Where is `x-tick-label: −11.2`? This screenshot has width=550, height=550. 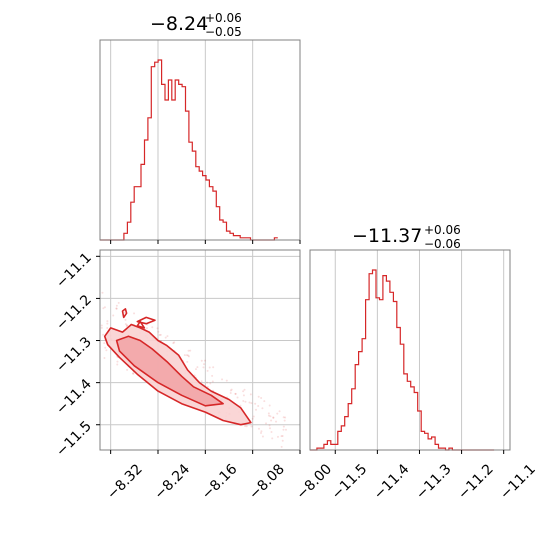
x-tick-label: −11.2 is located at coordinates (476, 482).